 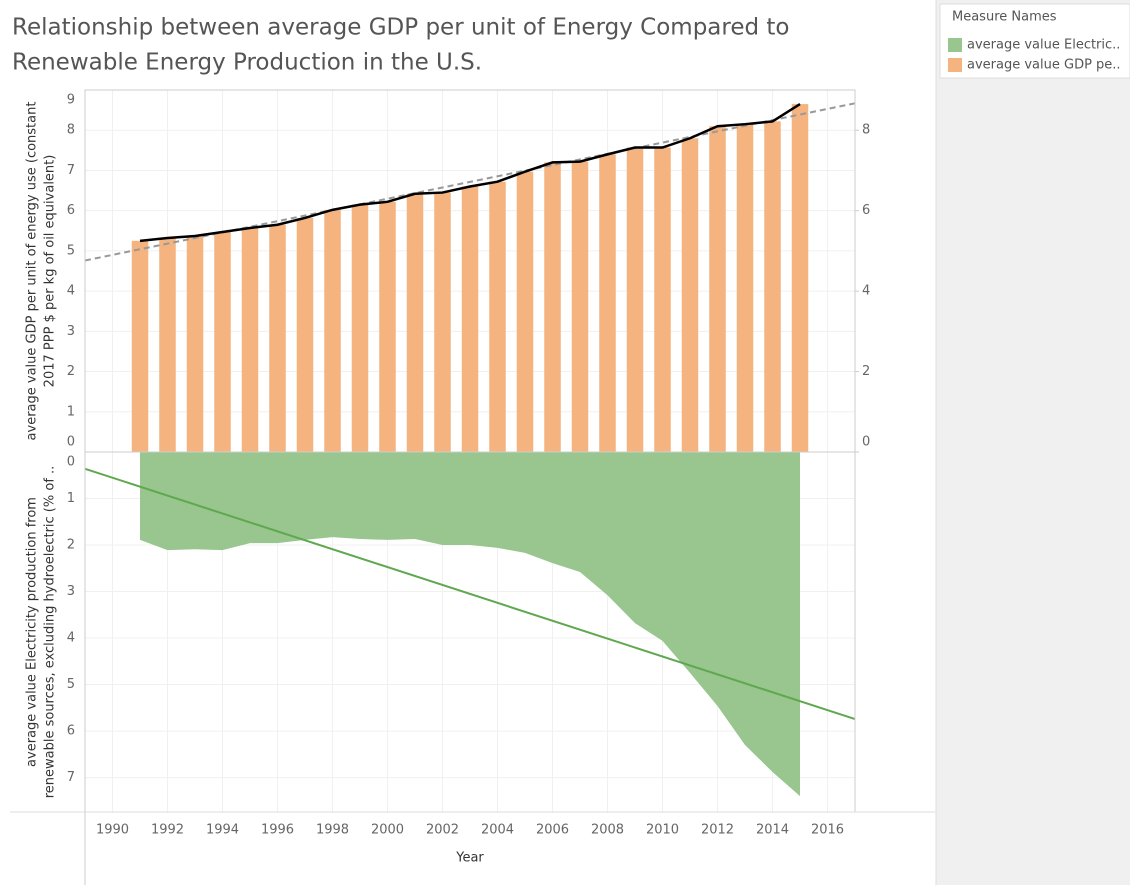 What do you see at coordinates (387, 830) in the screenshot?
I see `x-tick-label: 2000` at bounding box center [387, 830].